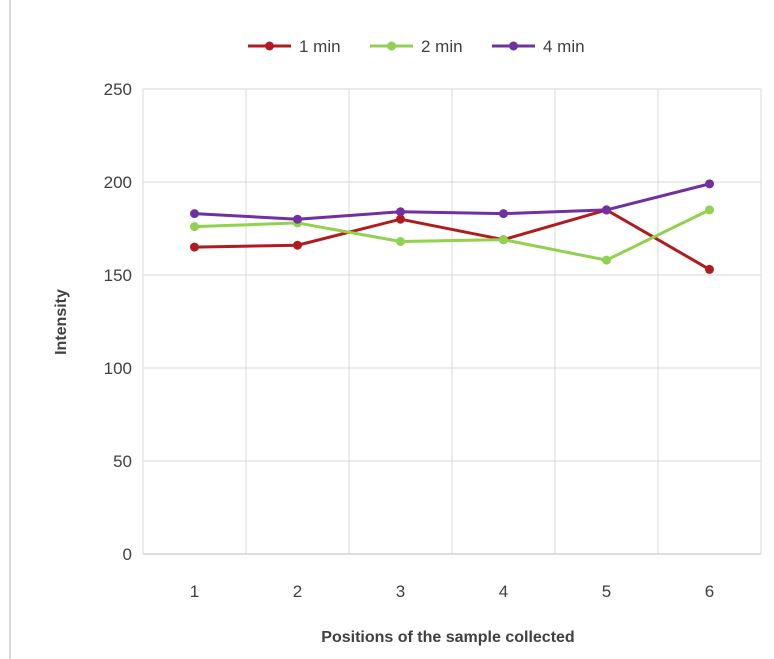 This screenshot has height=659, width=774. I want to click on y-tick-label: 0, so click(127, 554).